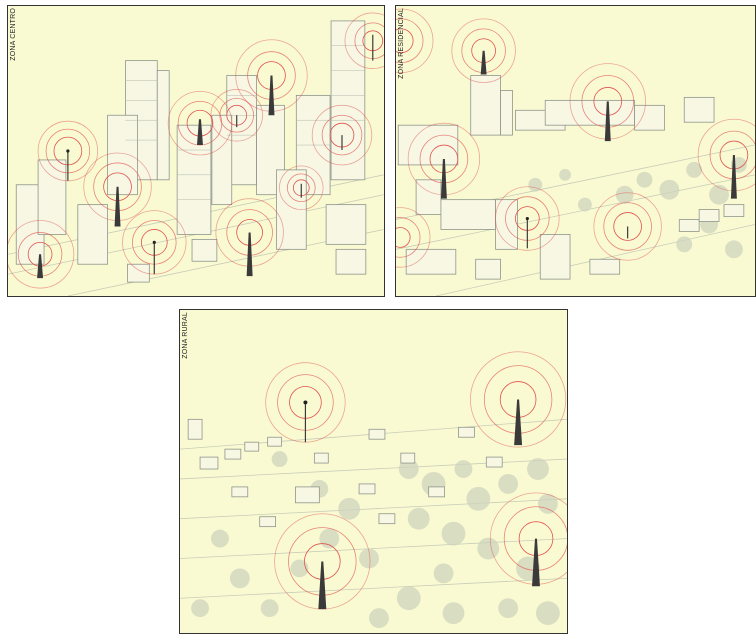 This screenshot has width=756, height=637. What do you see at coordinates (185, 335) in the screenshot?
I see `zona-rural-label: ZONA RURAL` at bounding box center [185, 335].